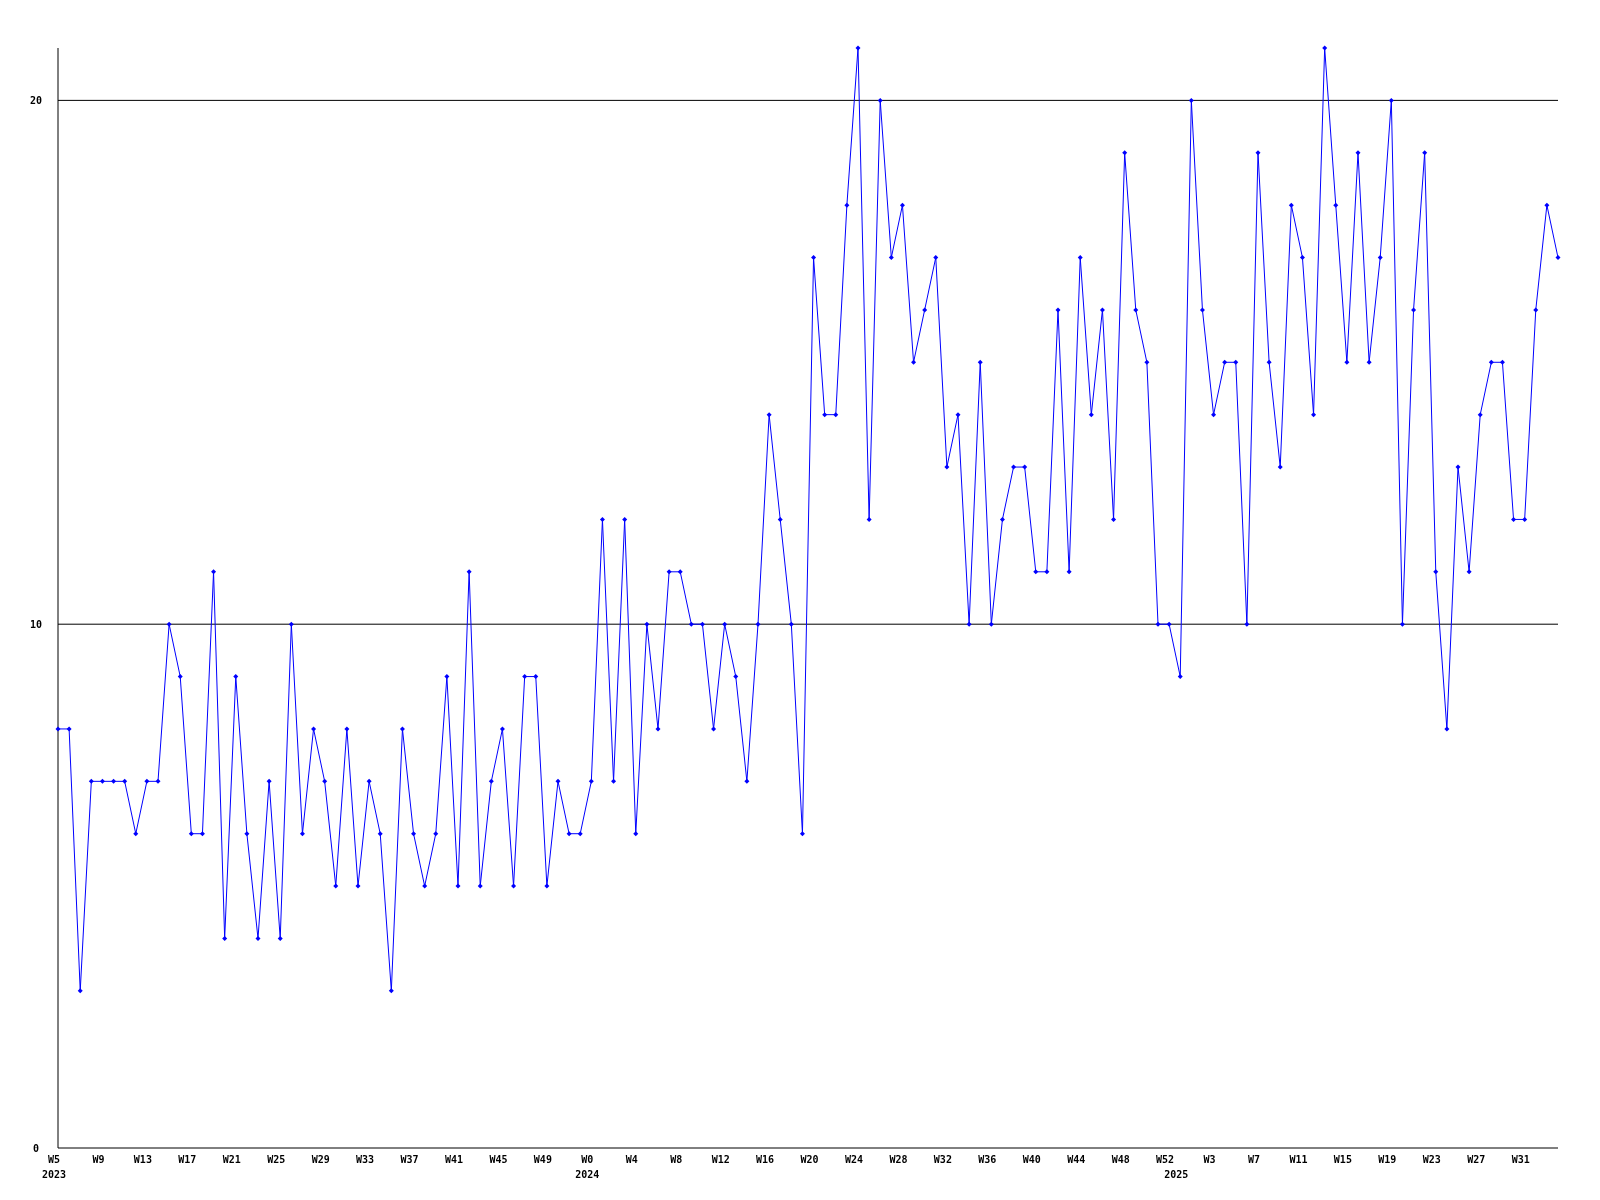  What do you see at coordinates (1476, 1159) in the screenshot?
I see `x-tick-label: W27` at bounding box center [1476, 1159].